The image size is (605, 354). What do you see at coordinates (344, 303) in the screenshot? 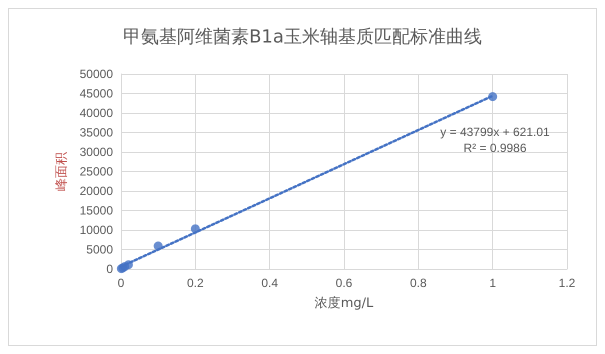
I see `x-axis-title: 浓度mg/L` at bounding box center [344, 303].